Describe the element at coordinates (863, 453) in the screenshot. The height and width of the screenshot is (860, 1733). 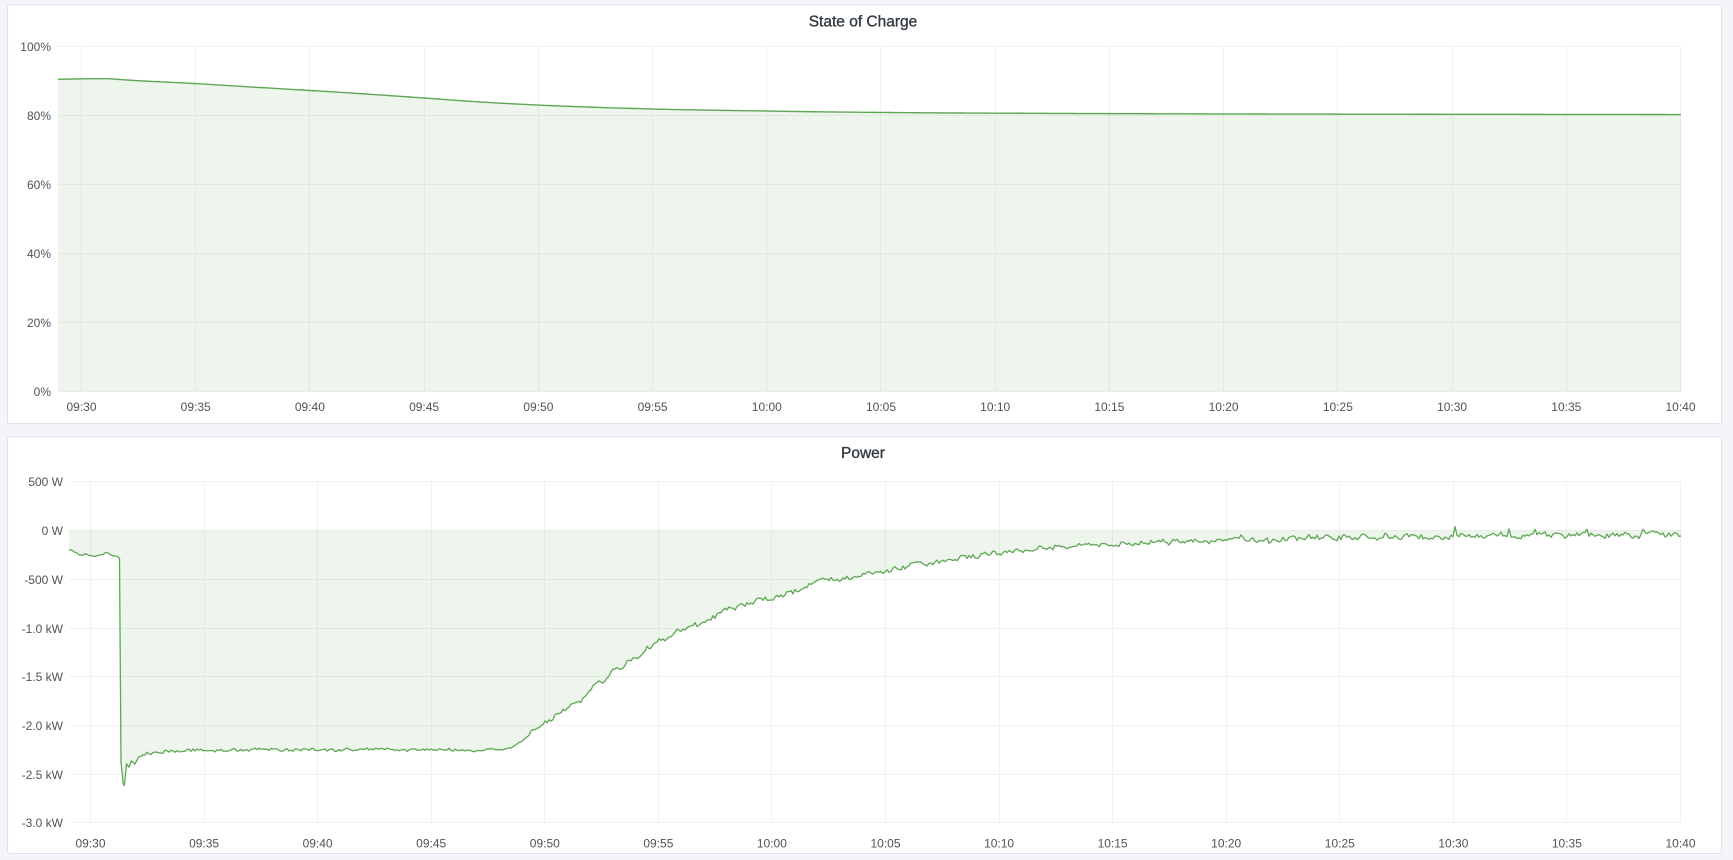
I see `svg-text: Power` at that location.